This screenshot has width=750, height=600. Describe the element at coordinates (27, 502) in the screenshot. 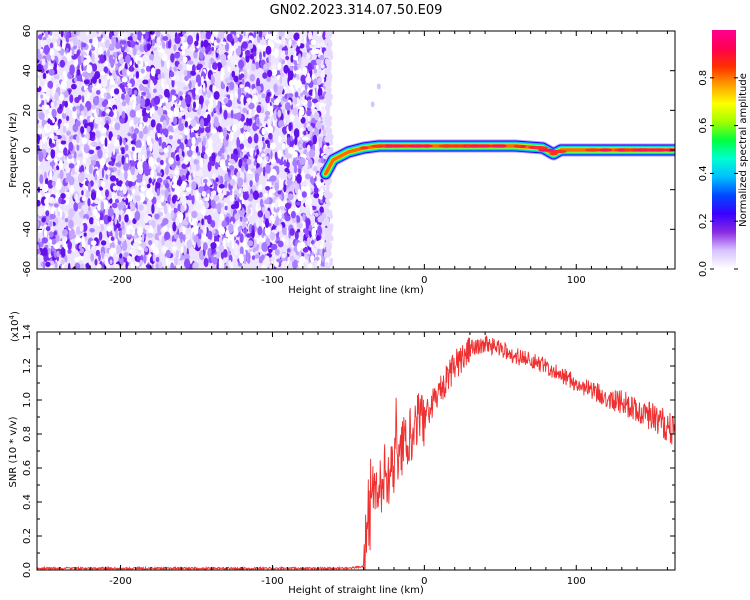

I see `y-tick-label: 0.4` at that location.